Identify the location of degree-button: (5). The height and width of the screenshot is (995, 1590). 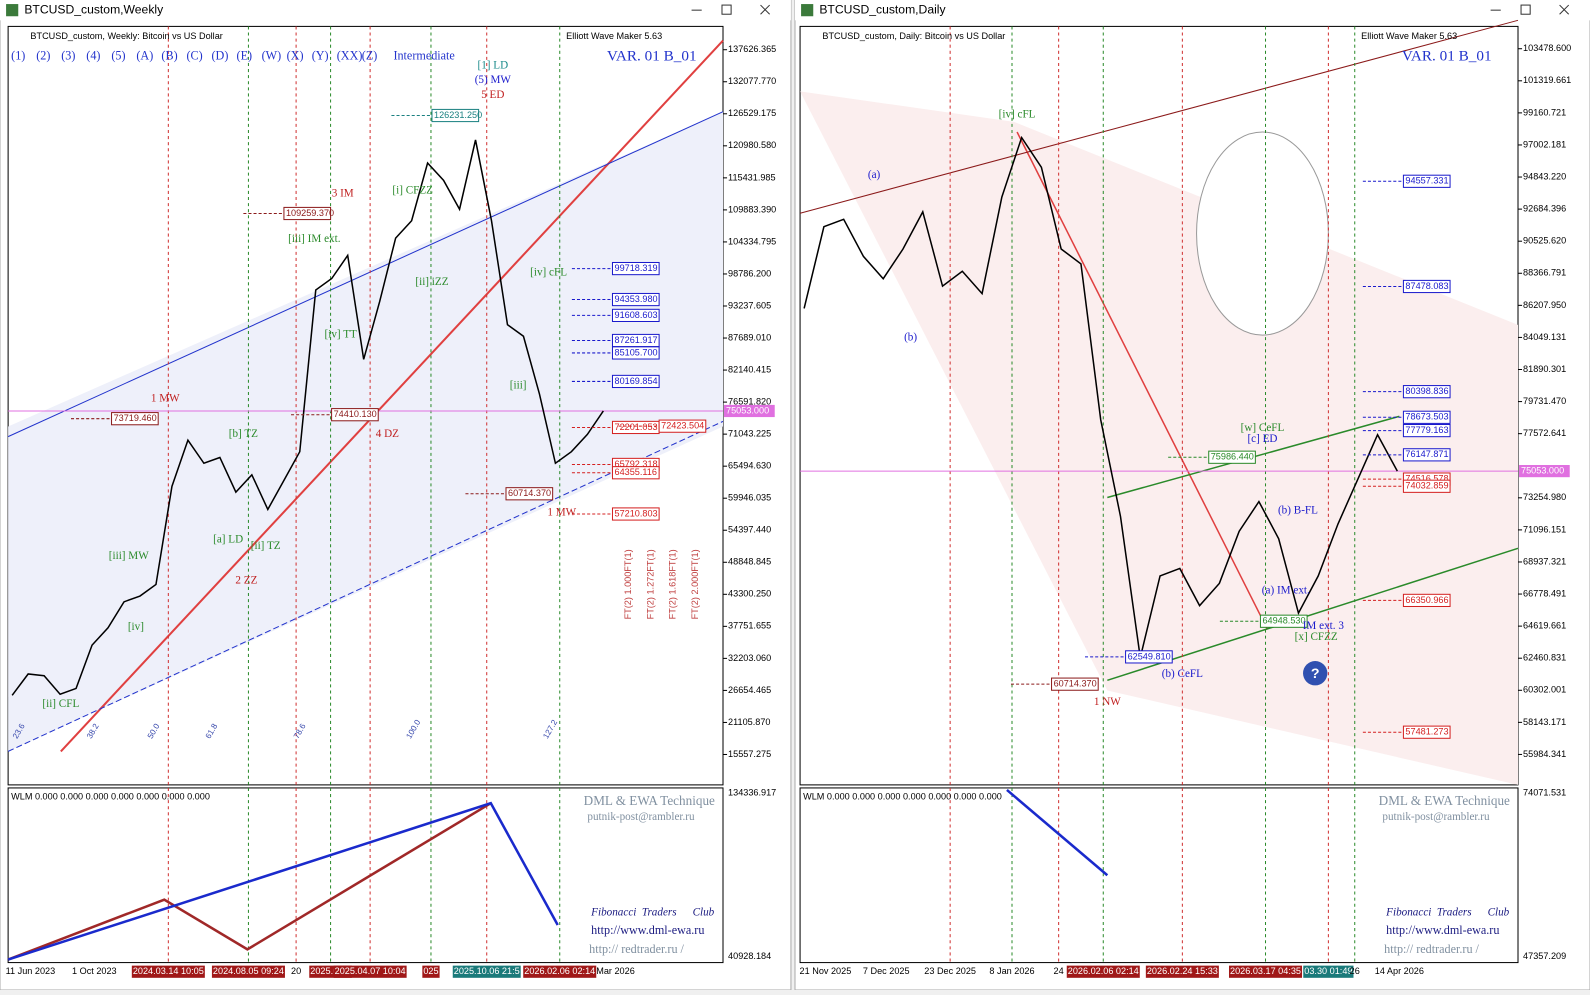
(118, 56).